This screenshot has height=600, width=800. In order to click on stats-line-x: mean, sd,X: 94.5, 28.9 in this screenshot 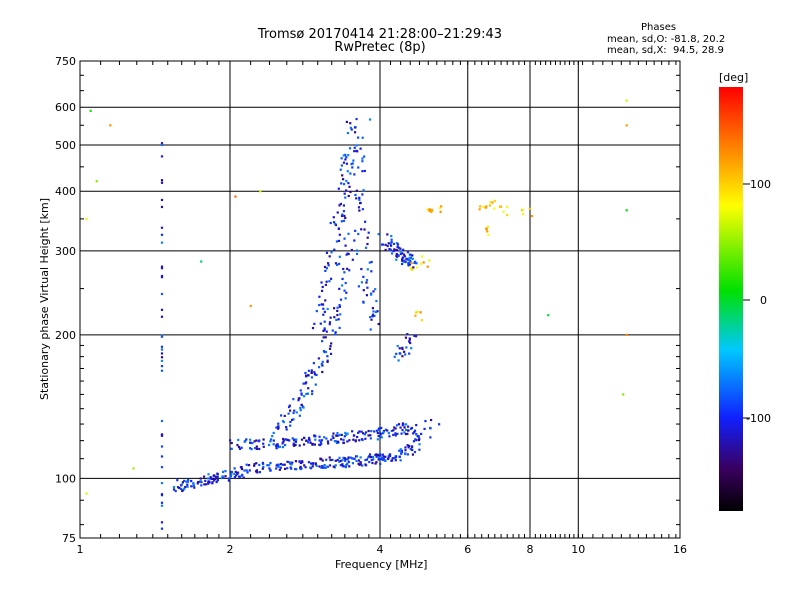, I will do `click(665, 50)`.